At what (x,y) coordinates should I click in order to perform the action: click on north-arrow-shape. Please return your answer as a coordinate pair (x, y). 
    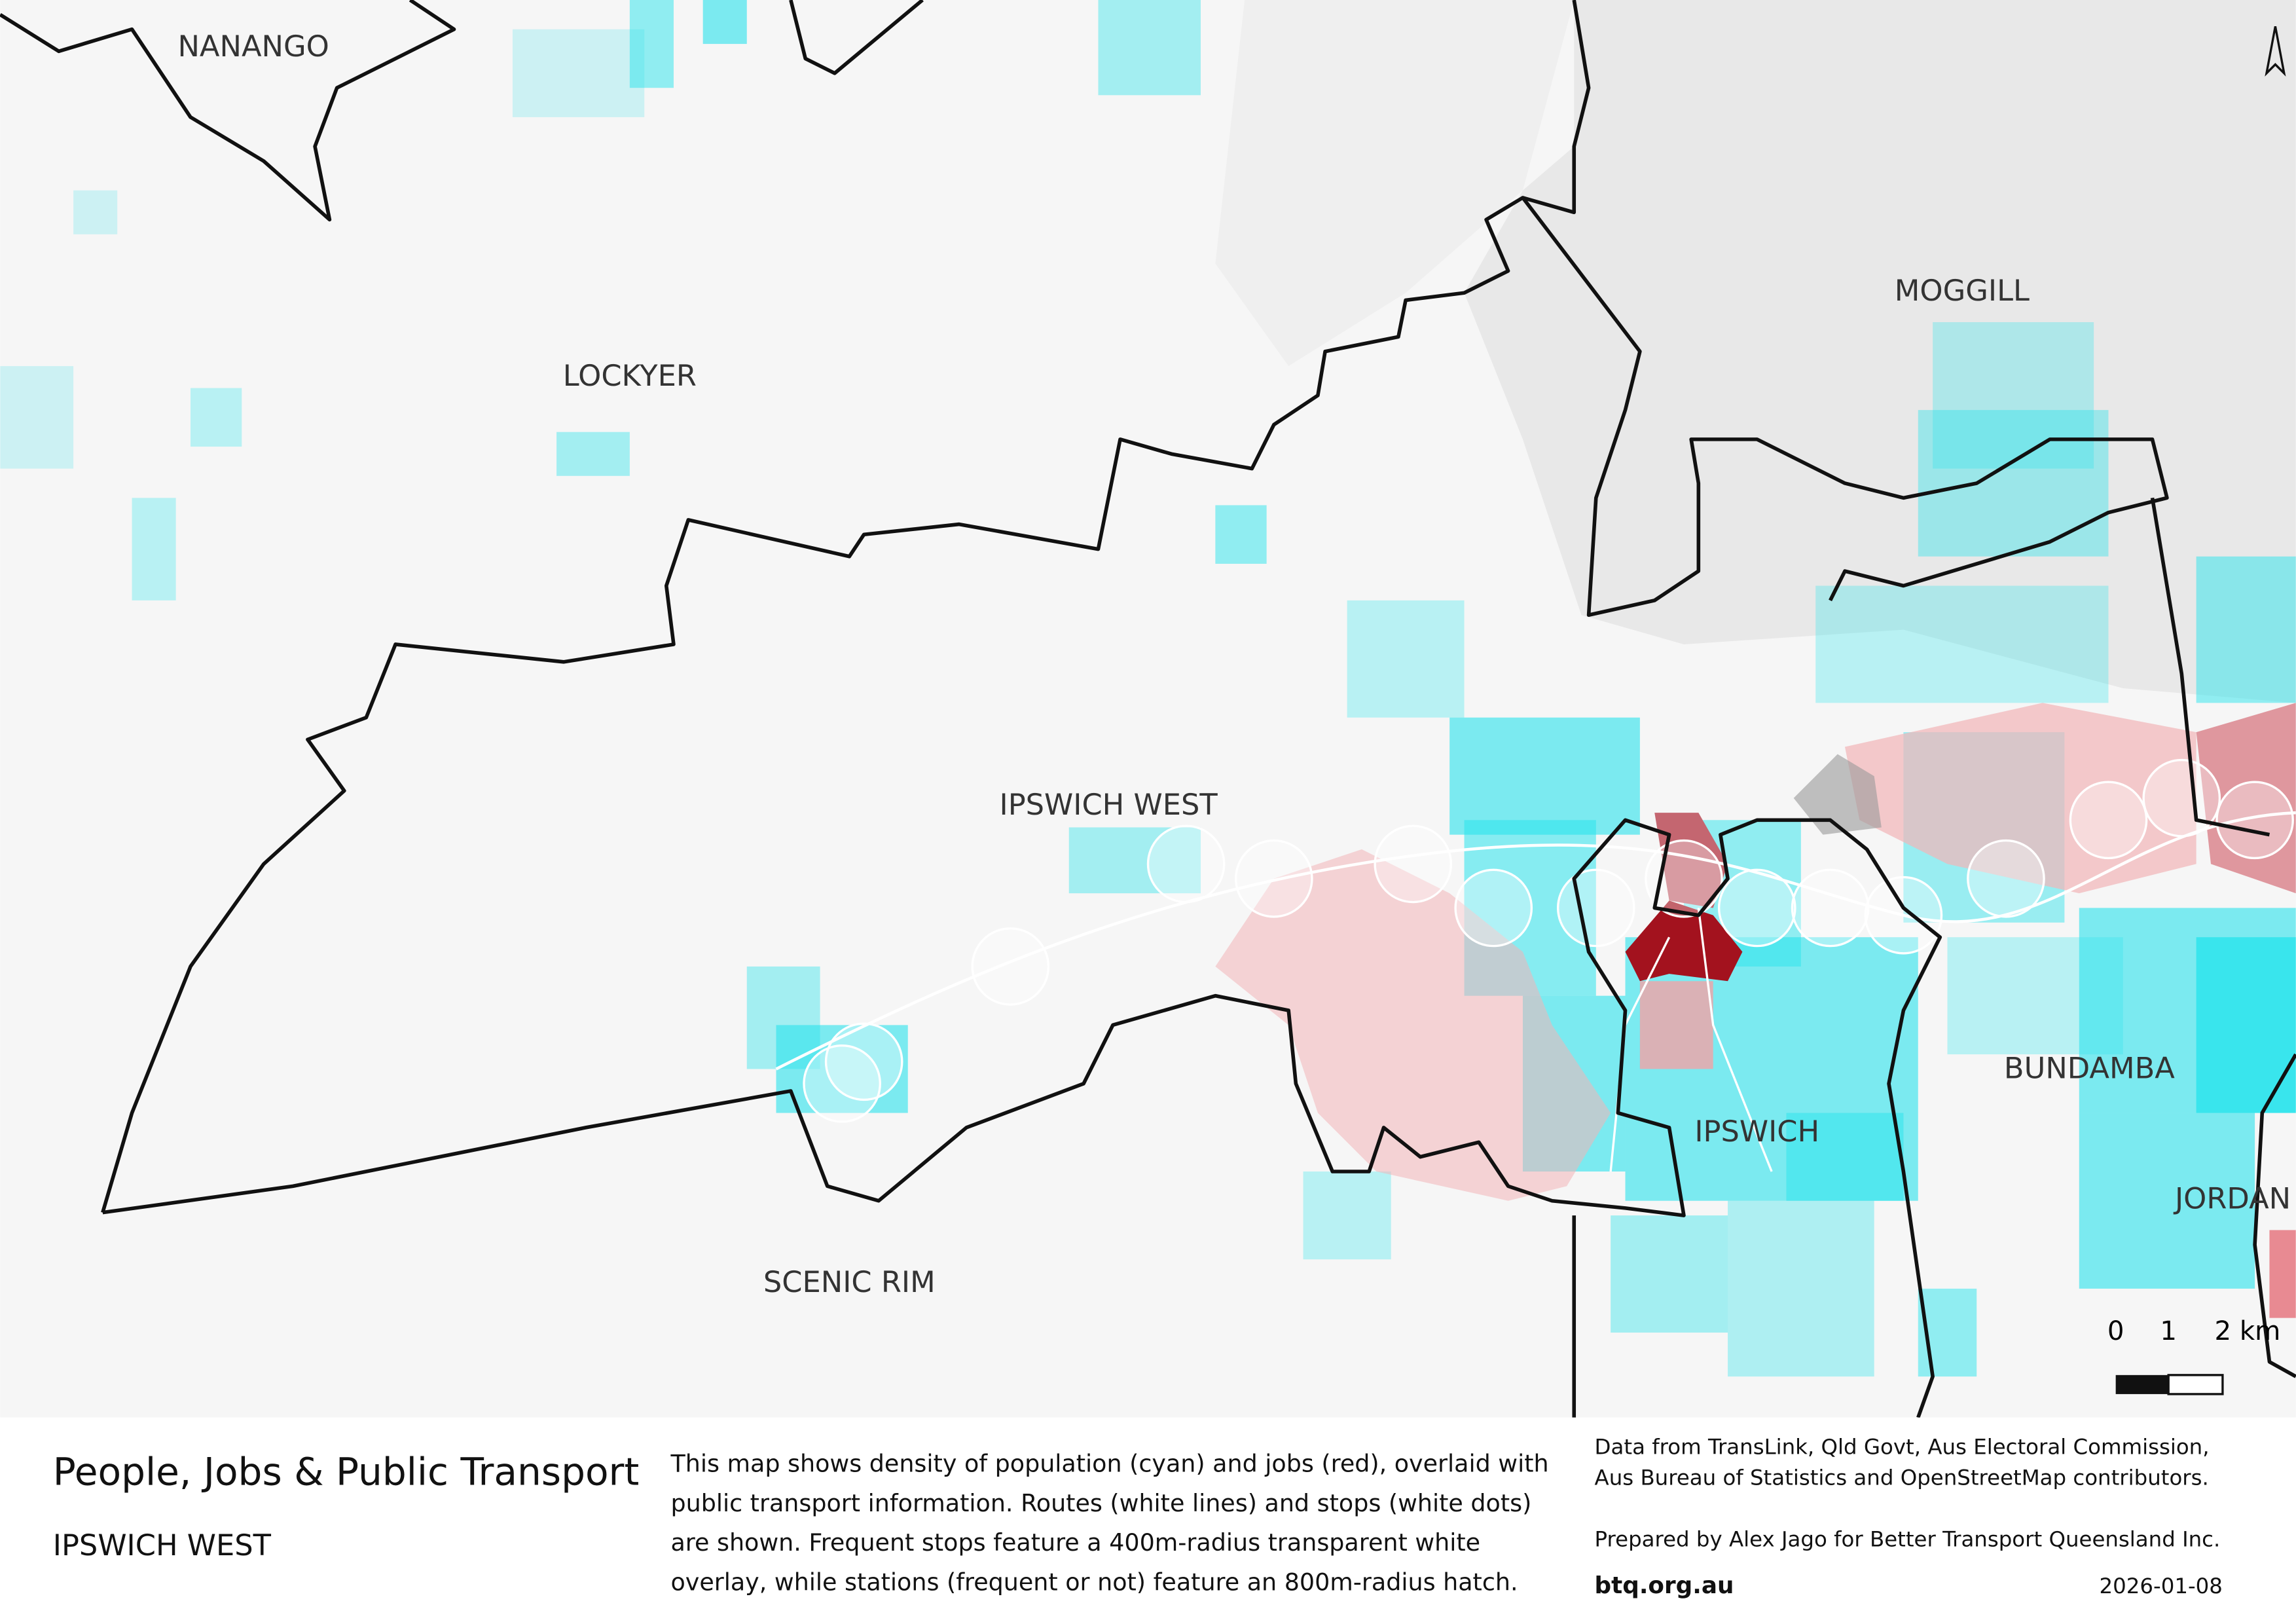
    Looking at the image, I should click on (2275, 51).